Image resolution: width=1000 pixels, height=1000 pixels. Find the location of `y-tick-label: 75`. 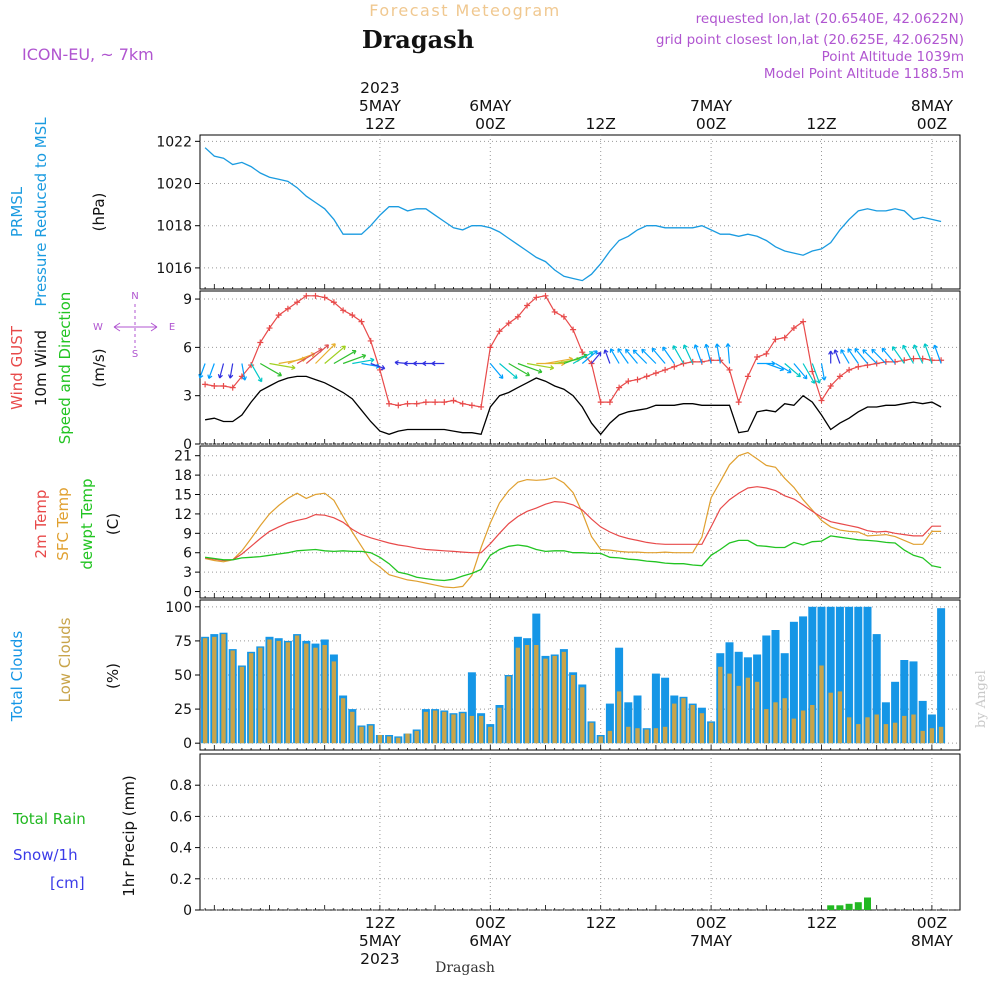

y-tick-label: 75 is located at coordinates (183, 642).